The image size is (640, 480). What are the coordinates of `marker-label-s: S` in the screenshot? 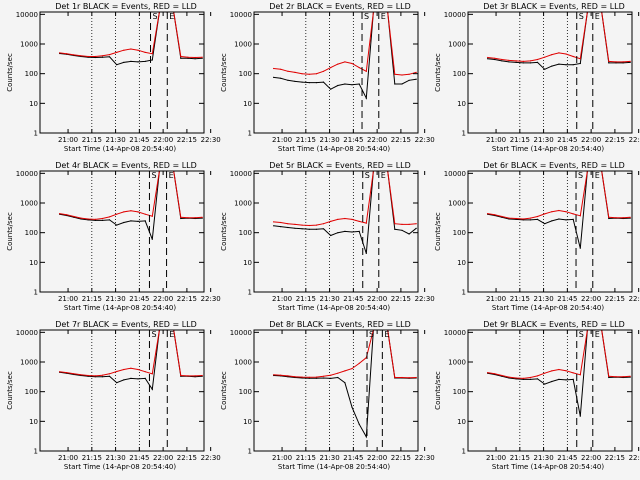 It's located at (367, 175).